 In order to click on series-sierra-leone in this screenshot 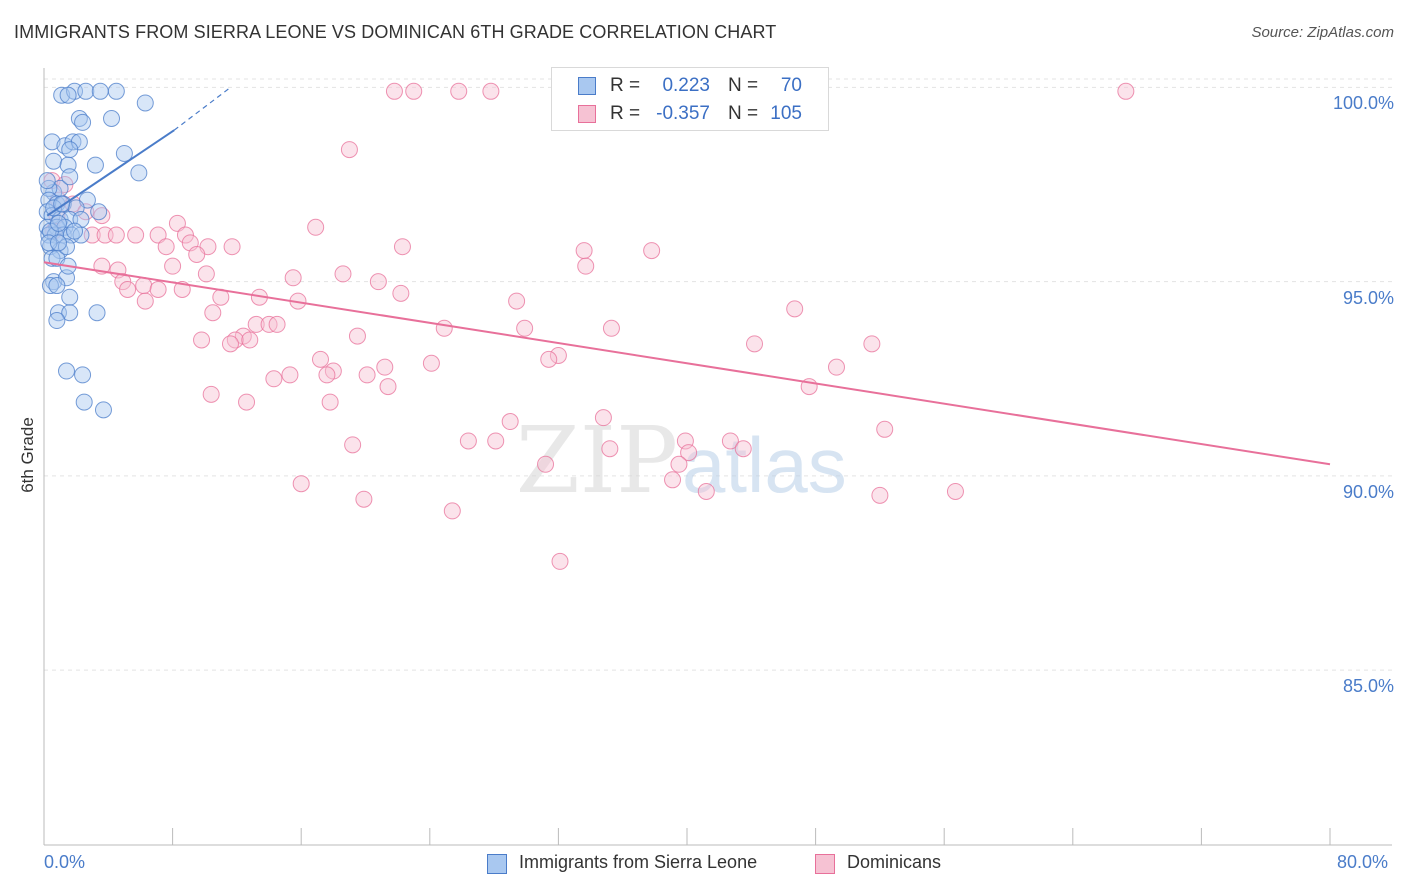, I will do `click(96, 250)`.